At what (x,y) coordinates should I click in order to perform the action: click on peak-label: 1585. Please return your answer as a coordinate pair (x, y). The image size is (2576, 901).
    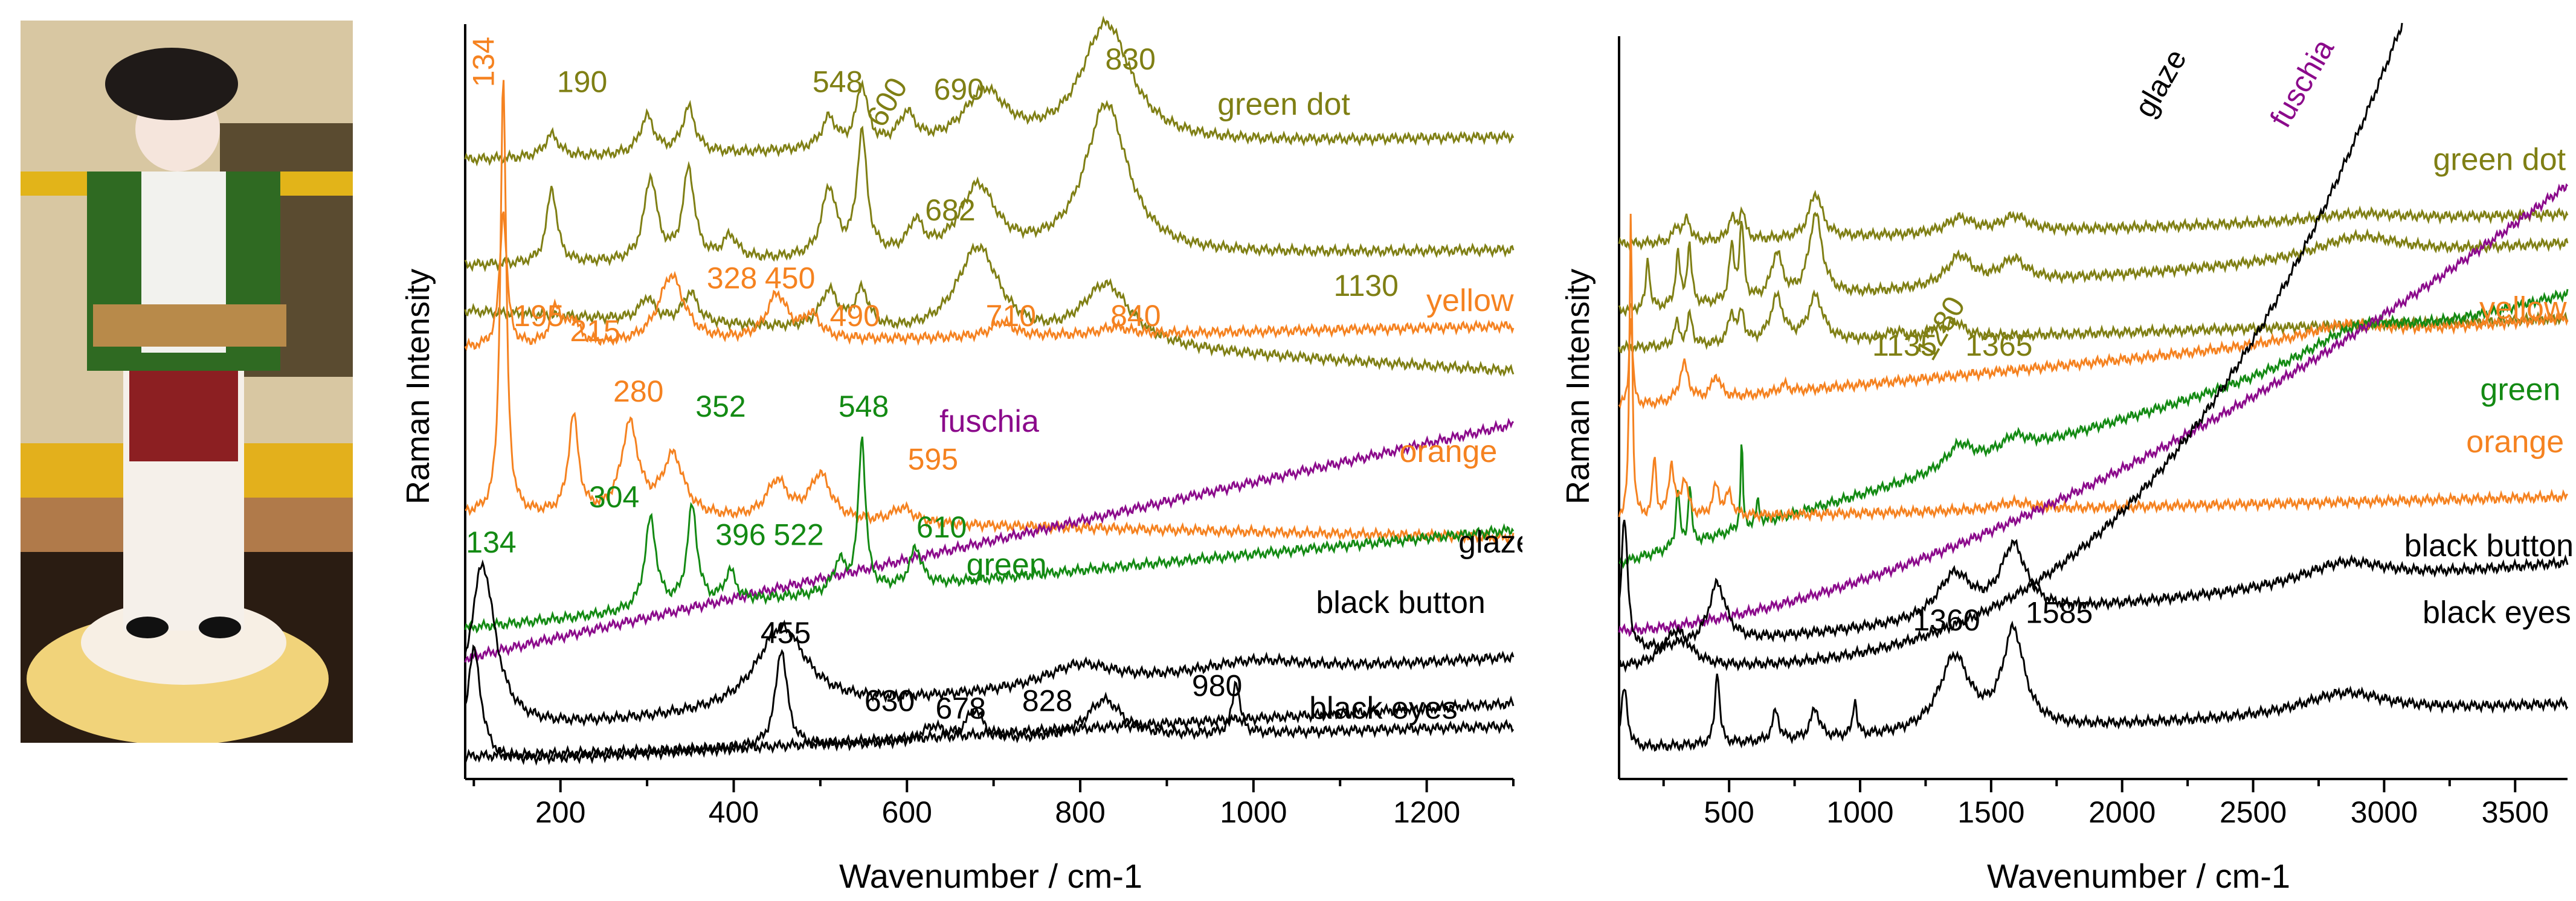
    Looking at the image, I should click on (2059, 613).